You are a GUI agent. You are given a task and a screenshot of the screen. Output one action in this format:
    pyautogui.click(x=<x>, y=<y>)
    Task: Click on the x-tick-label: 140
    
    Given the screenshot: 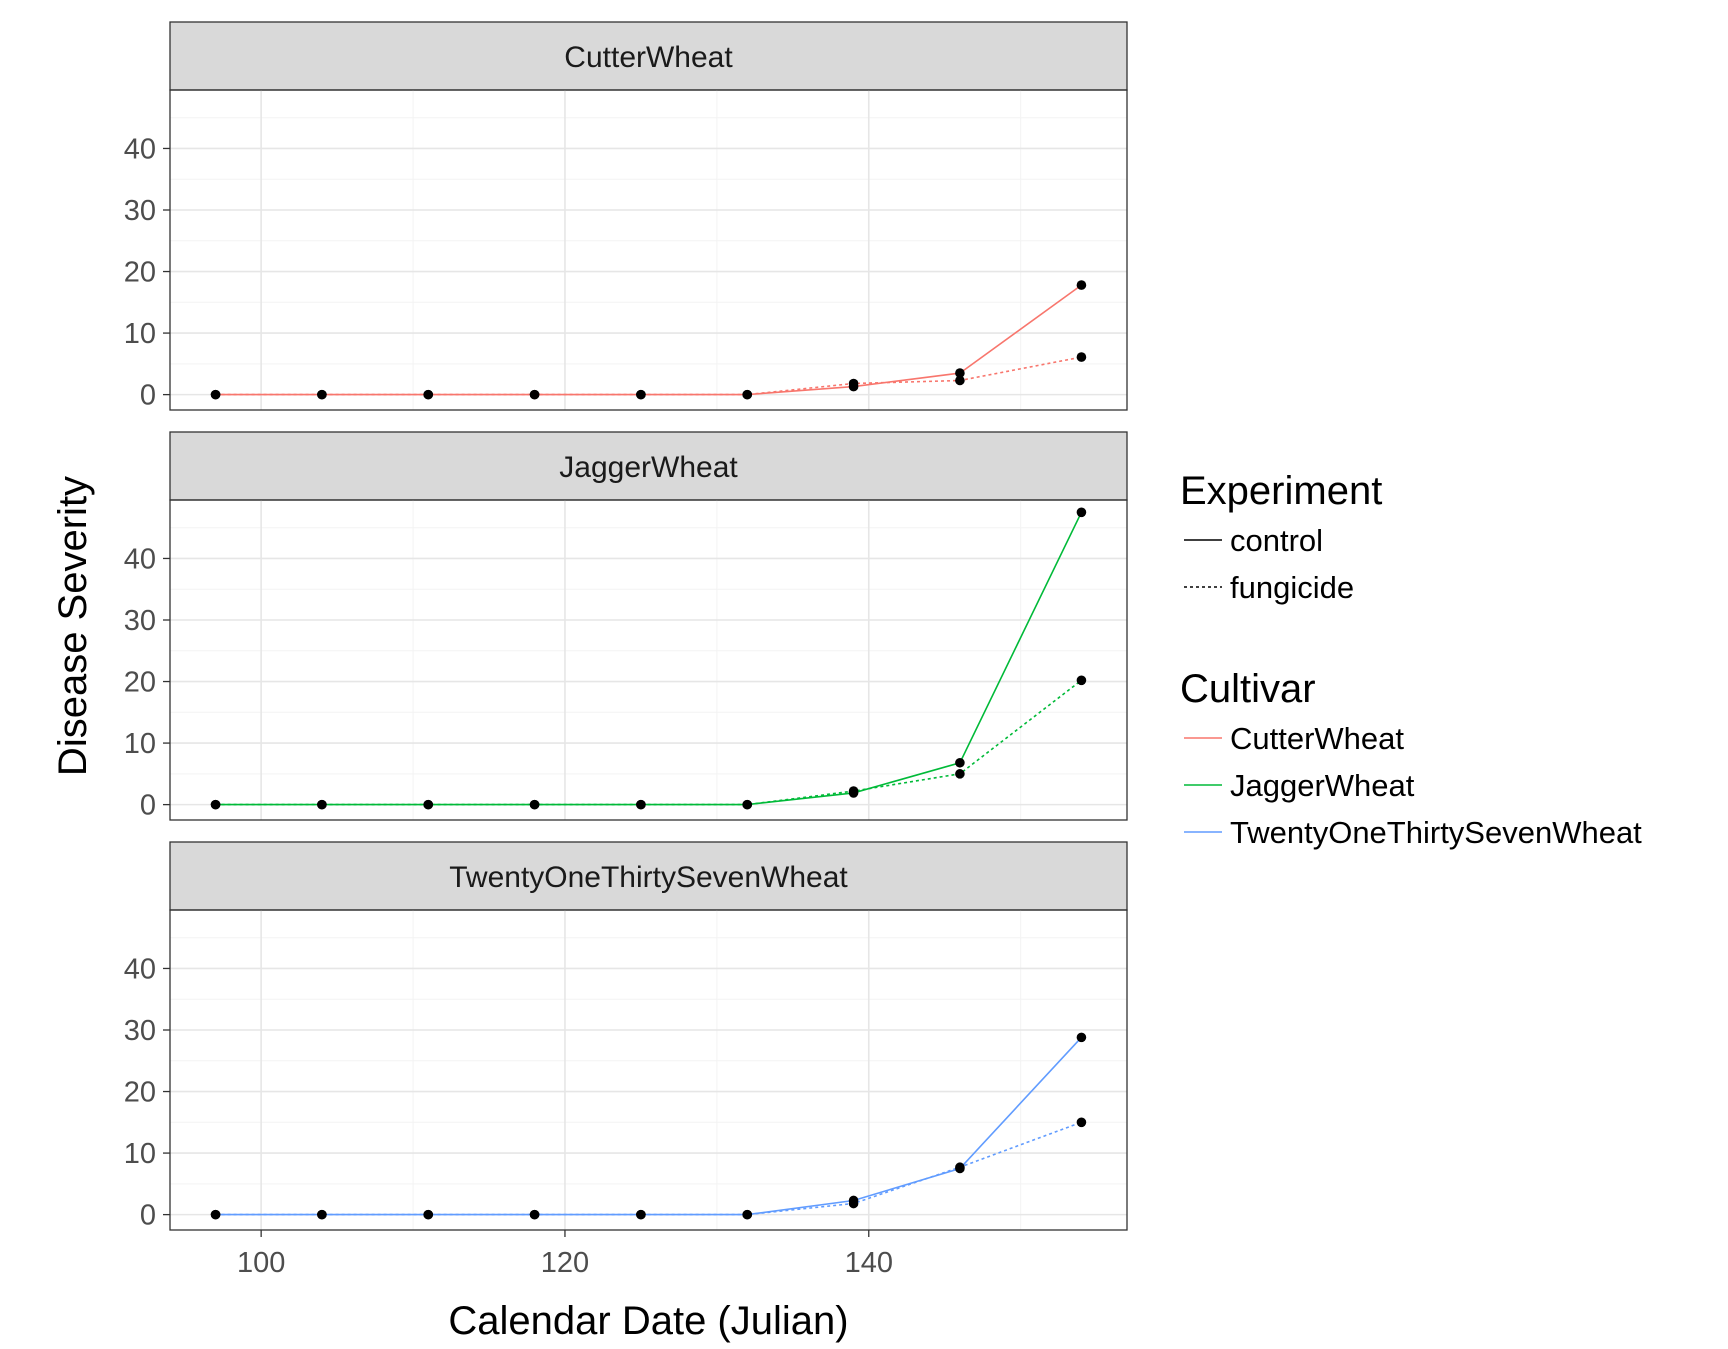 What is the action you would take?
    pyautogui.click(x=869, y=1263)
    